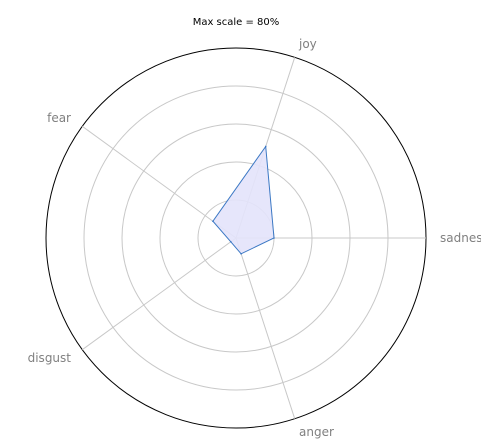 The width and height of the screenshot is (481, 440). Describe the element at coordinates (159, 182) in the screenshot. I see `spoke-fear` at that location.